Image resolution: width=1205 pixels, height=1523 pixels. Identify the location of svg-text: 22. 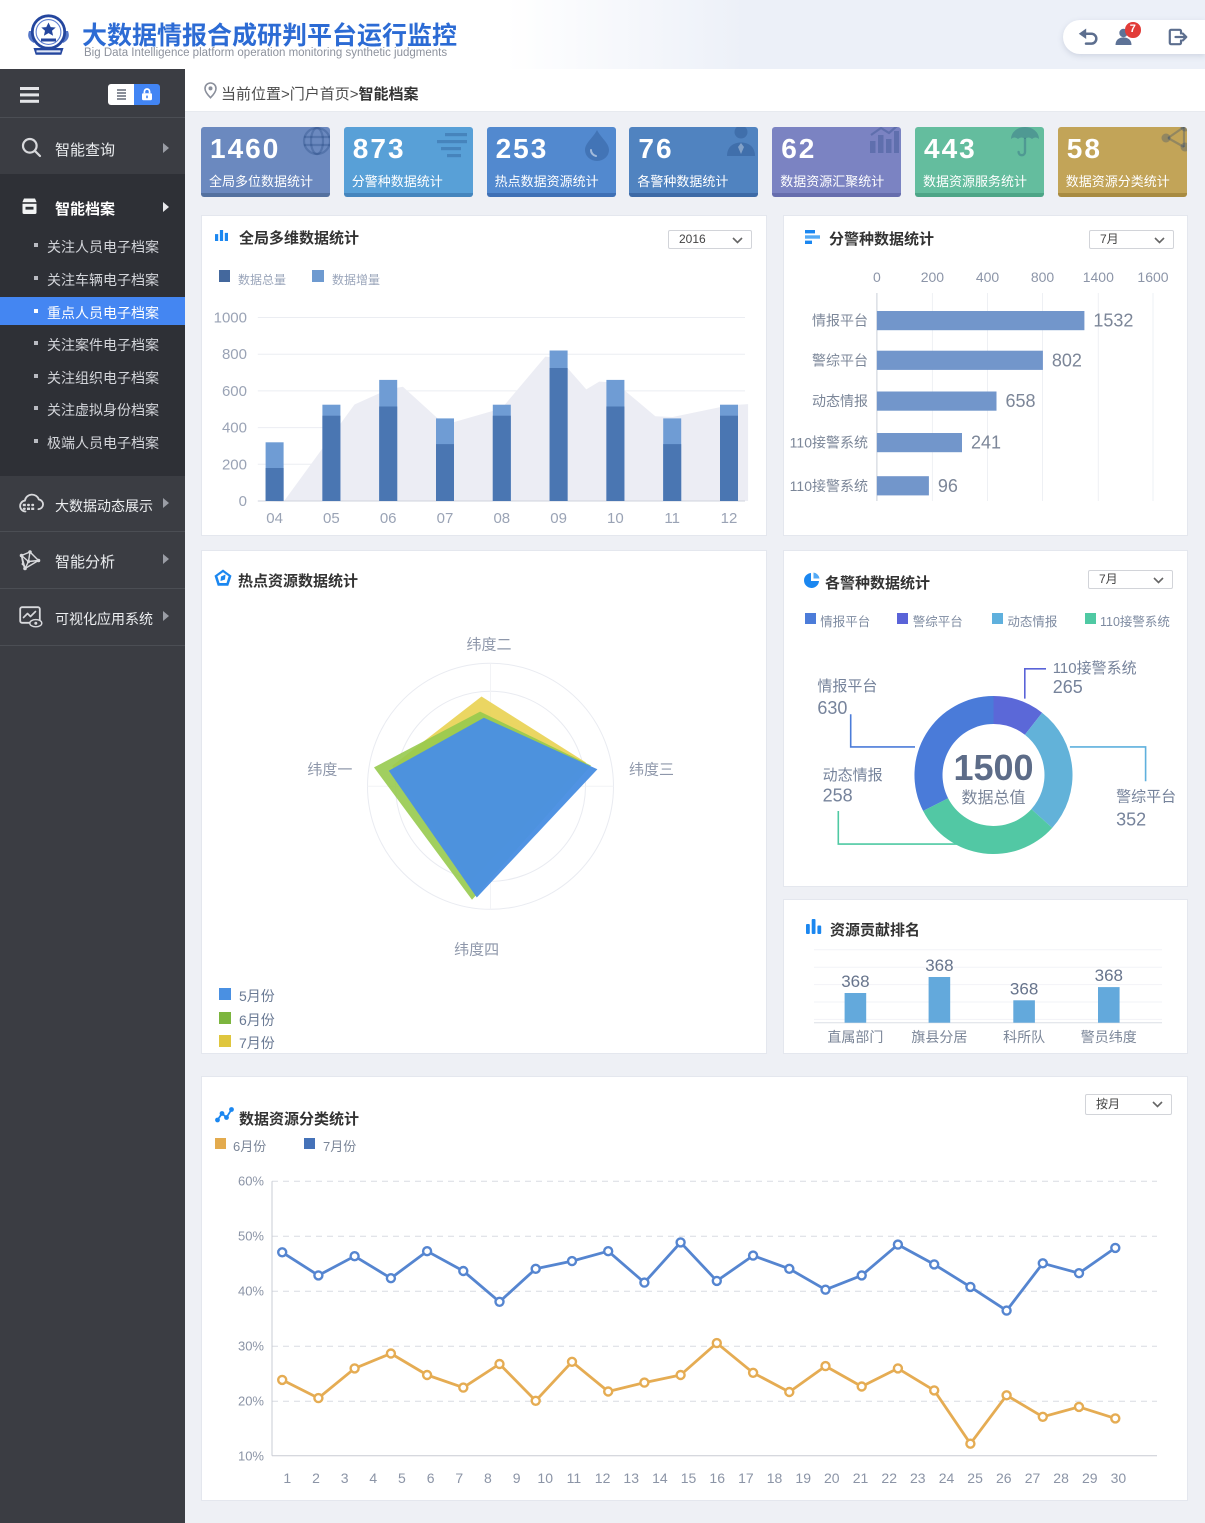
(889, 1478).